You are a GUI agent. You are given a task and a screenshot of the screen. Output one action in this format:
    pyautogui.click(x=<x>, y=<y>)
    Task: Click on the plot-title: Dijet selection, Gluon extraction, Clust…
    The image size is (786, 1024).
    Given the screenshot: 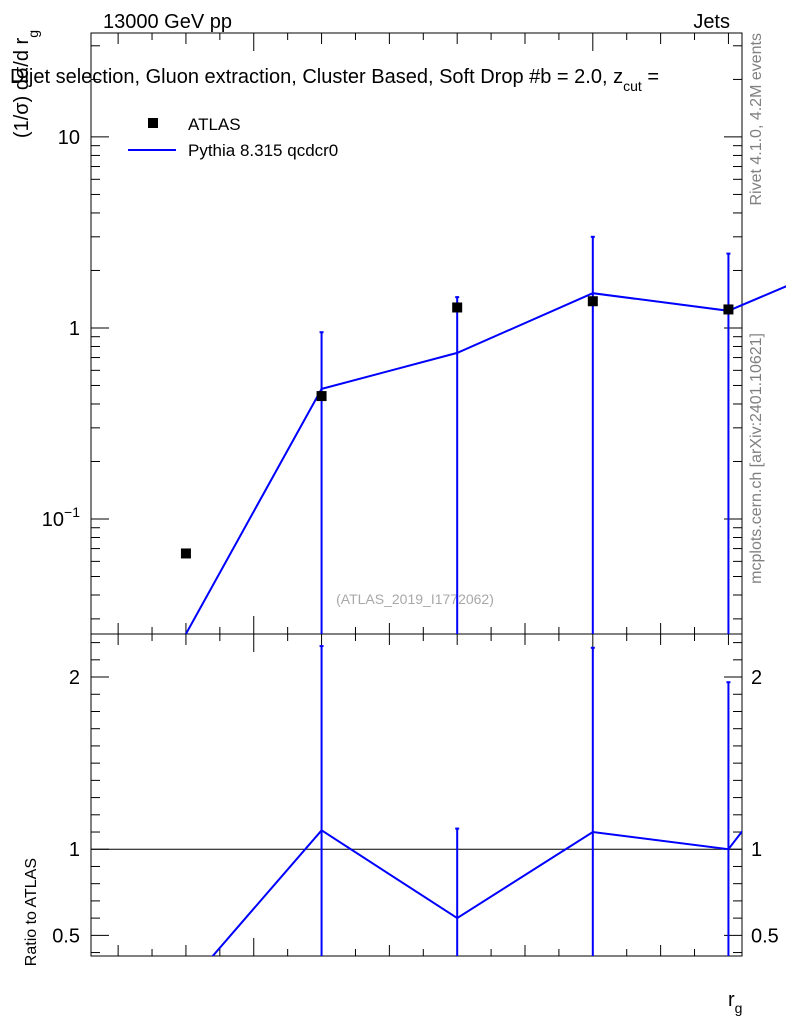 What is the action you would take?
    pyautogui.click(x=334, y=80)
    